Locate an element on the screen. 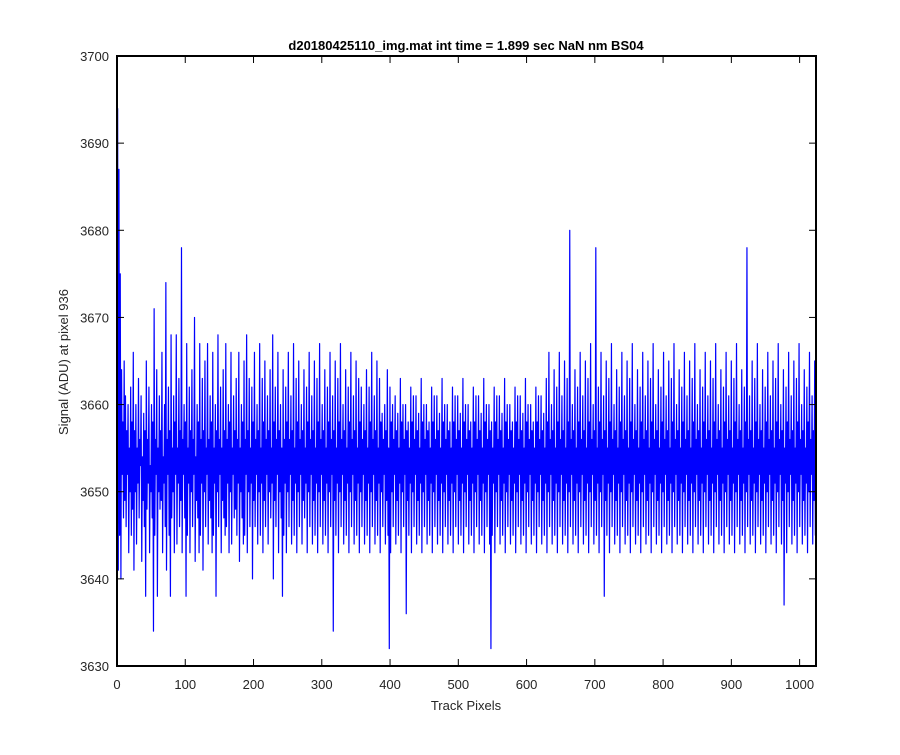 This screenshot has height=755, width=900. x-tick-label: 400 is located at coordinates (390, 684).